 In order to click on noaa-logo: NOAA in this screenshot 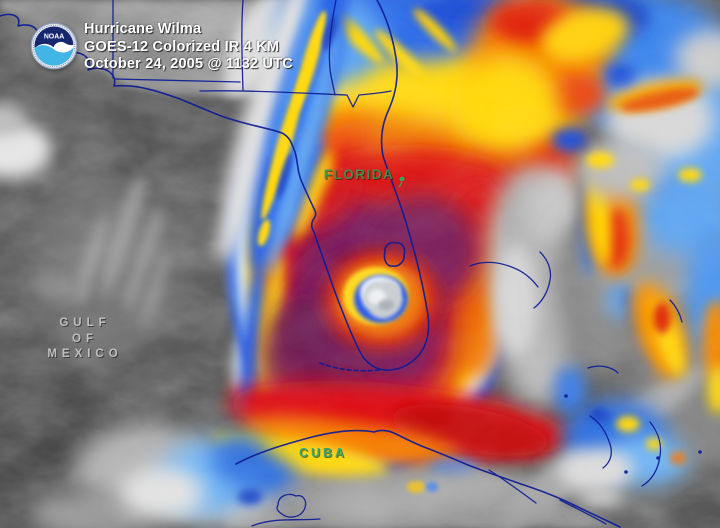, I will do `click(54, 46)`.